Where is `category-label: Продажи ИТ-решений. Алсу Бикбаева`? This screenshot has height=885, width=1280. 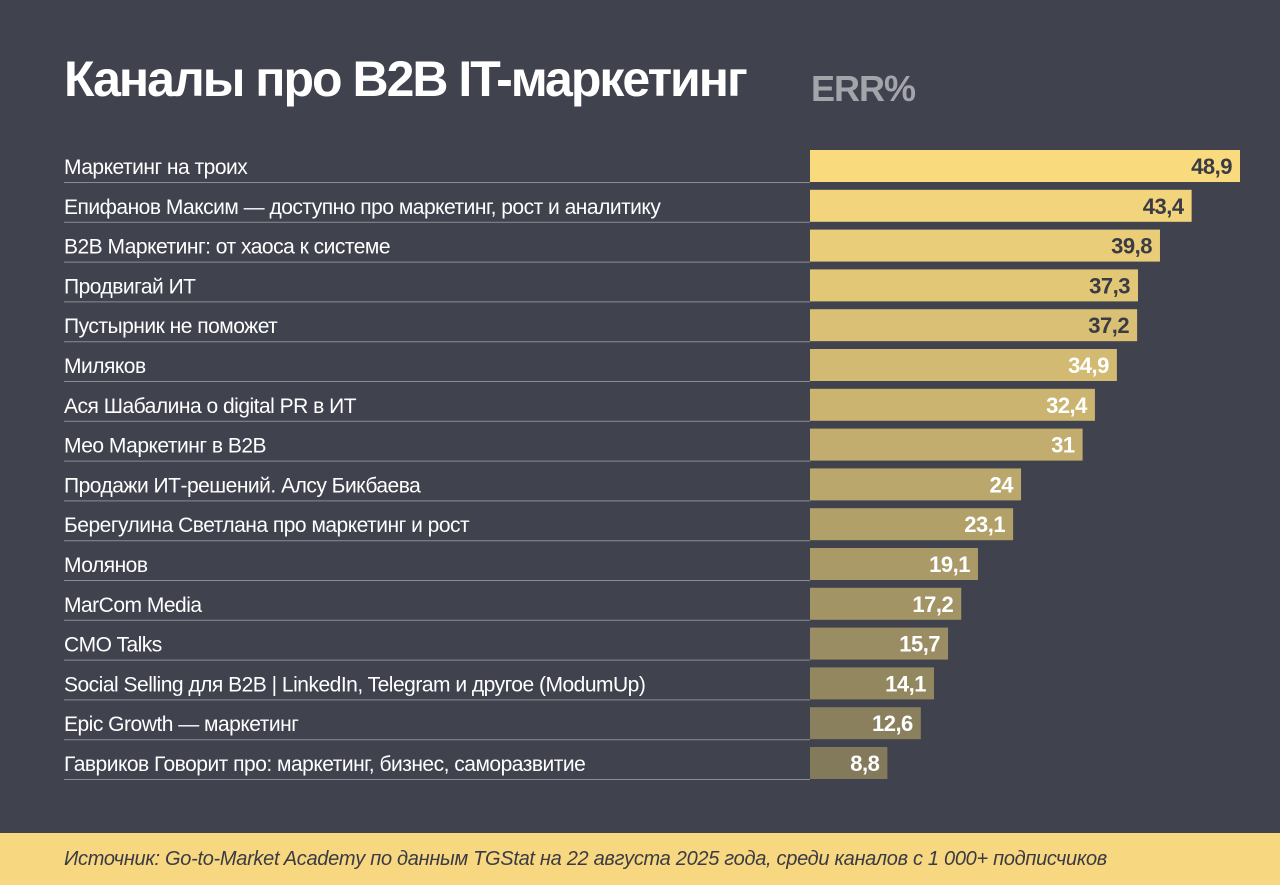
category-label: Продажи ИТ-решений. Алсу Бикбаева is located at coordinates (242, 485).